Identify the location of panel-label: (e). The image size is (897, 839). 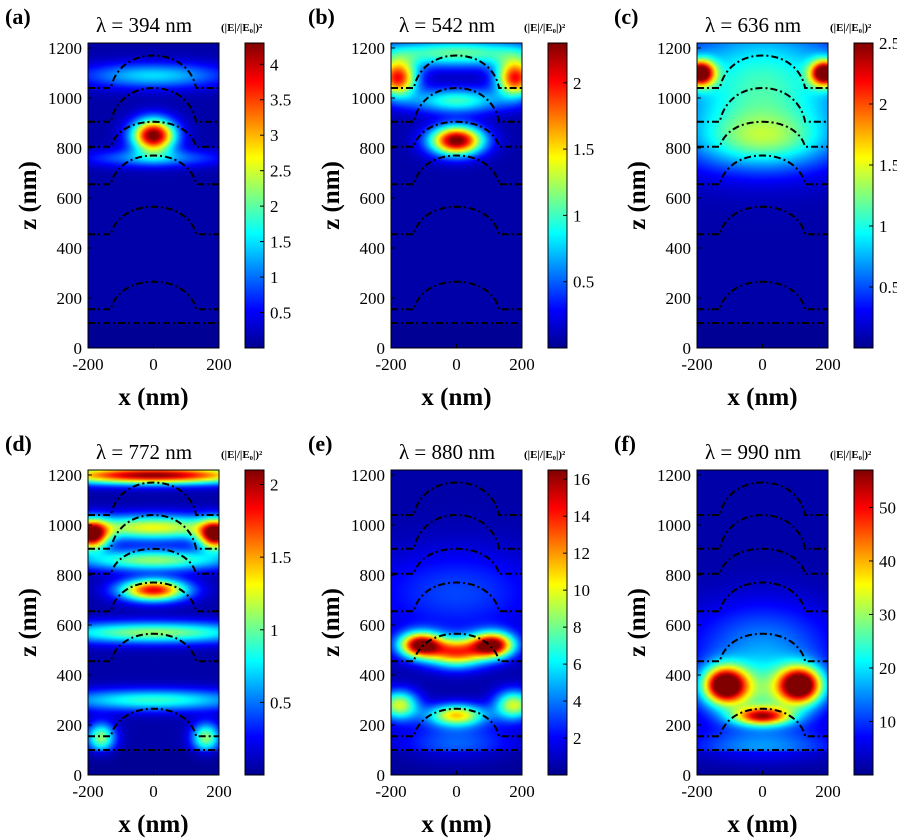
(320, 443).